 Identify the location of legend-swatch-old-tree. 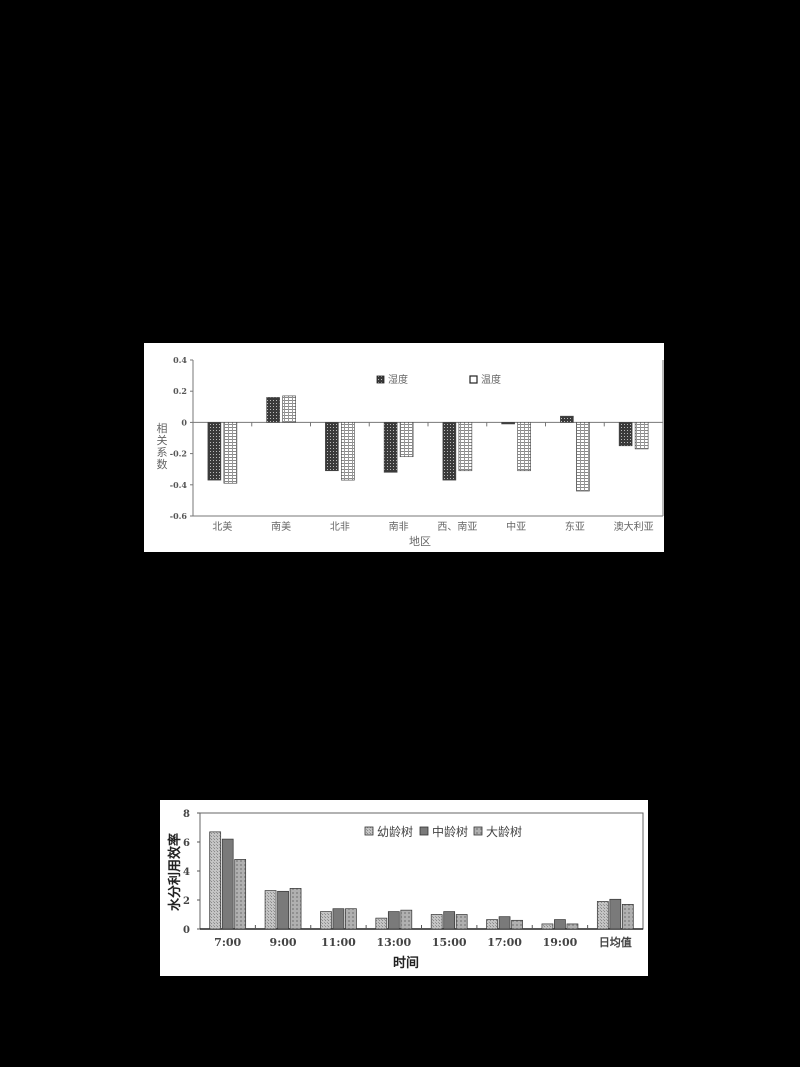
(478, 831).